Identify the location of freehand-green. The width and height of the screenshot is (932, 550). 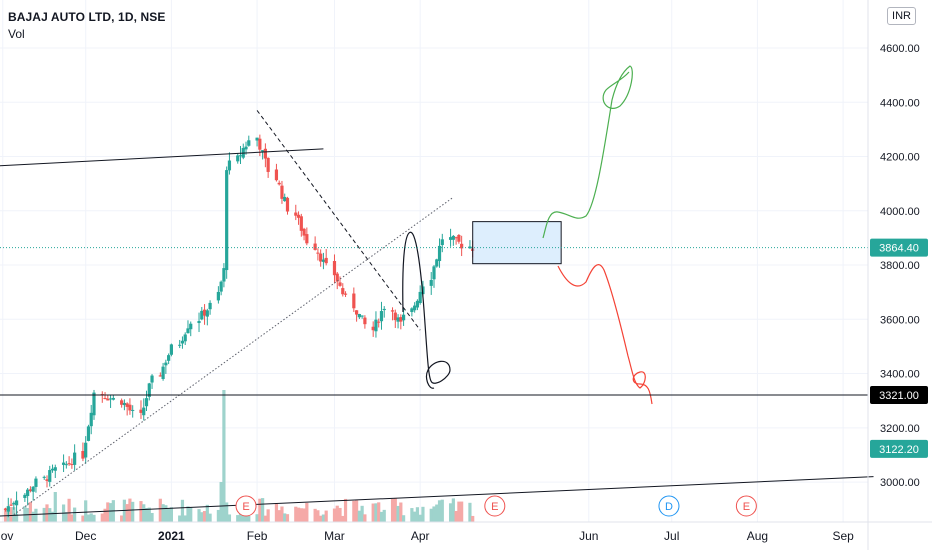
(587, 152).